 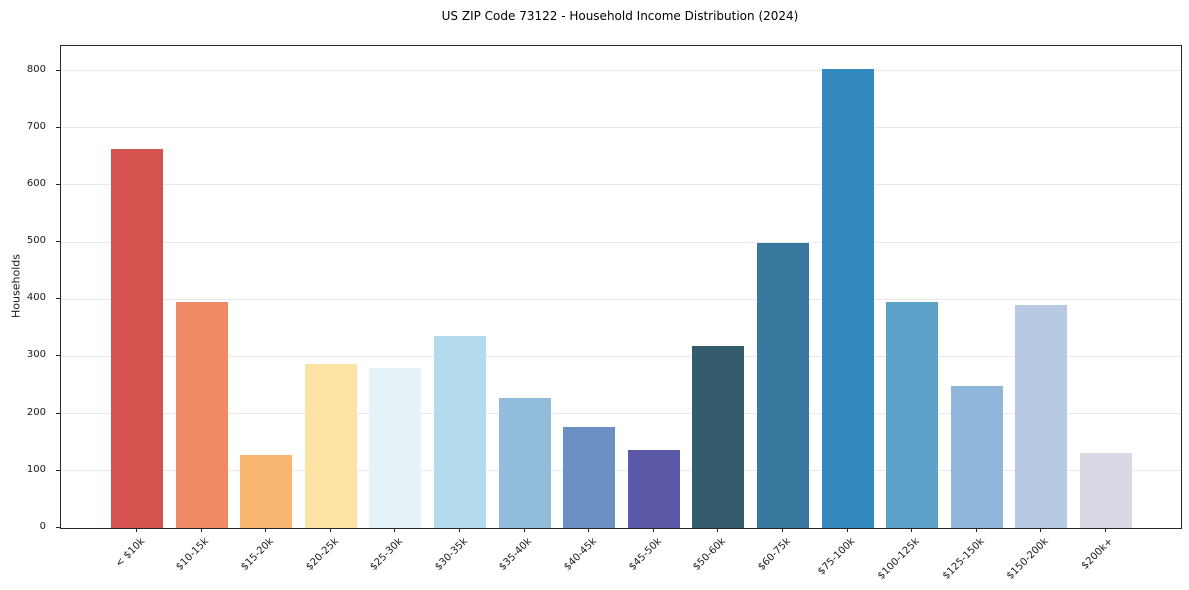 I want to click on y-tick-label: 300, so click(x=36, y=355).